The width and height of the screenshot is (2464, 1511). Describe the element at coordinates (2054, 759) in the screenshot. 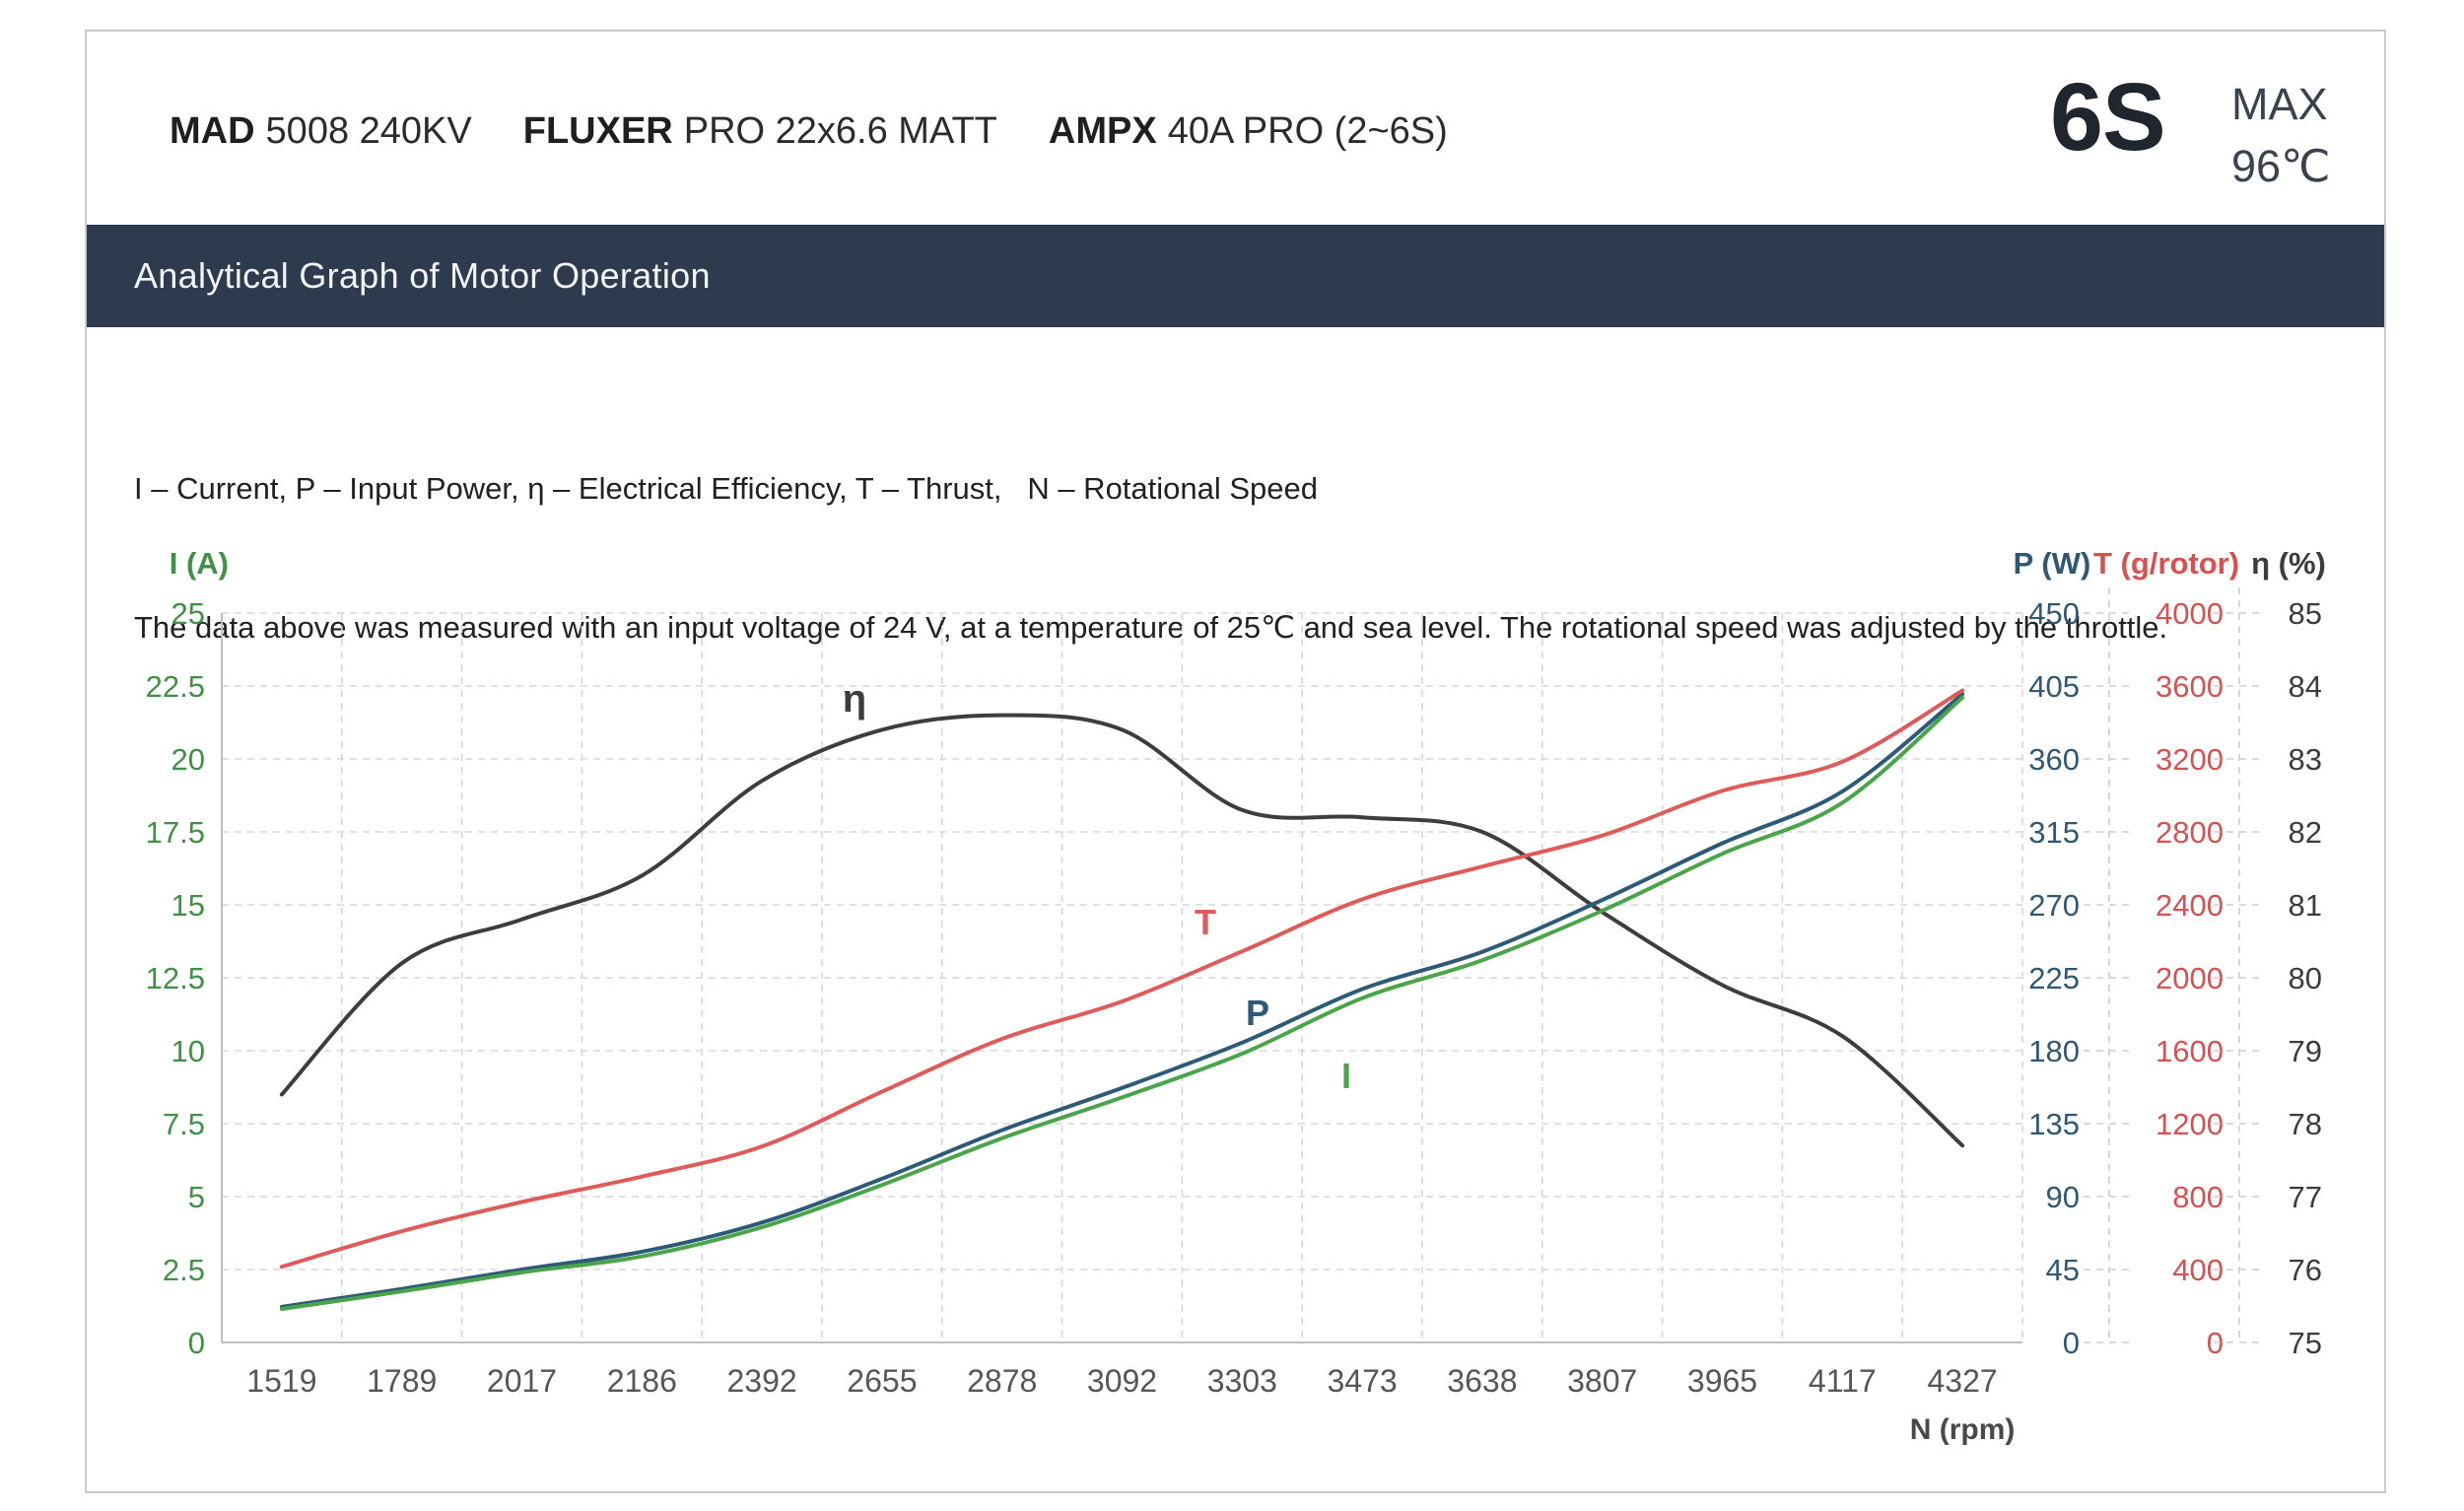

I see `power-axis-tick: 360` at that location.